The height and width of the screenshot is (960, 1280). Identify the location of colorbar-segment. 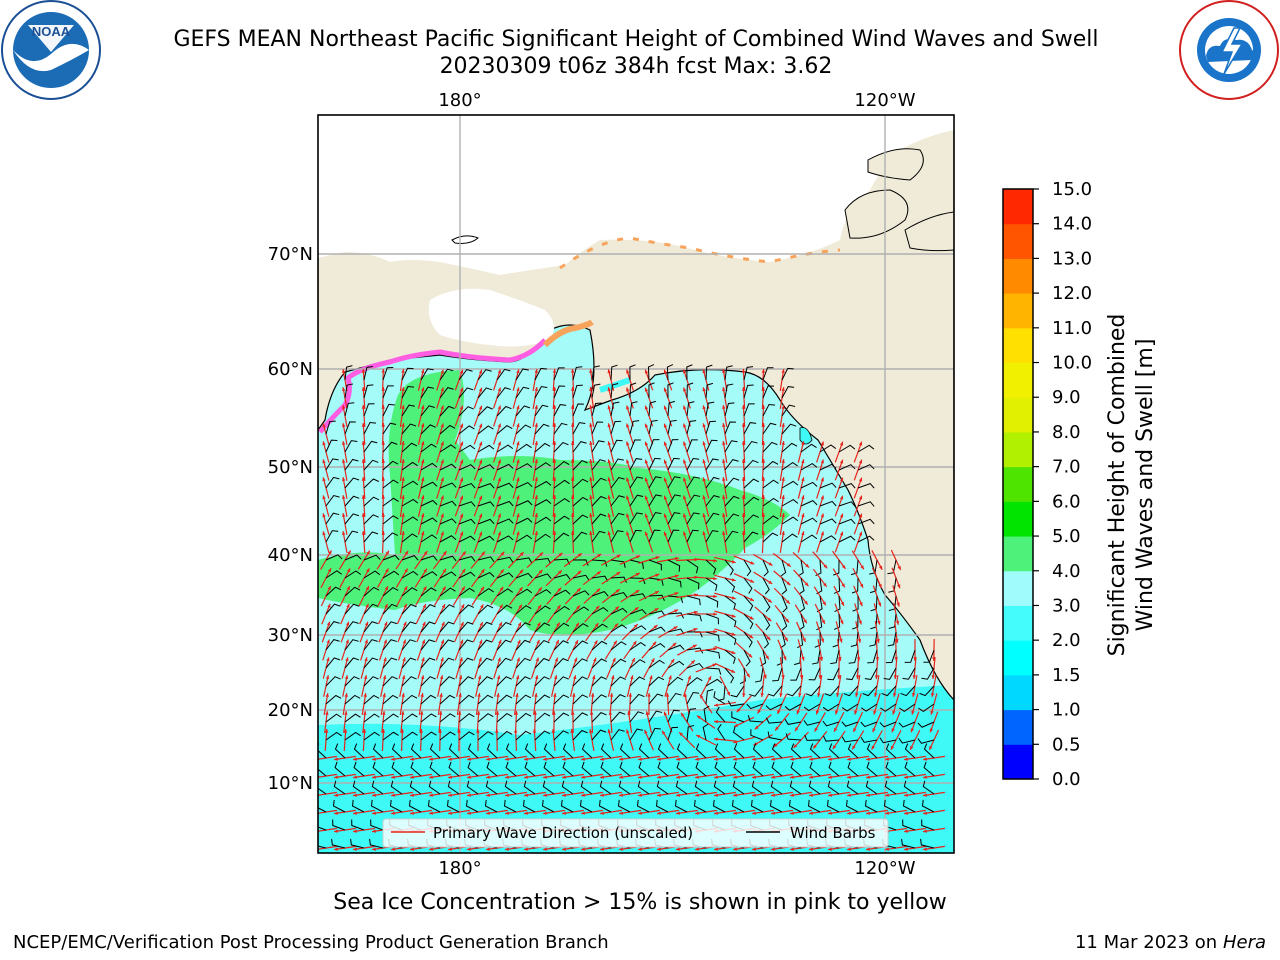
(1018, 623).